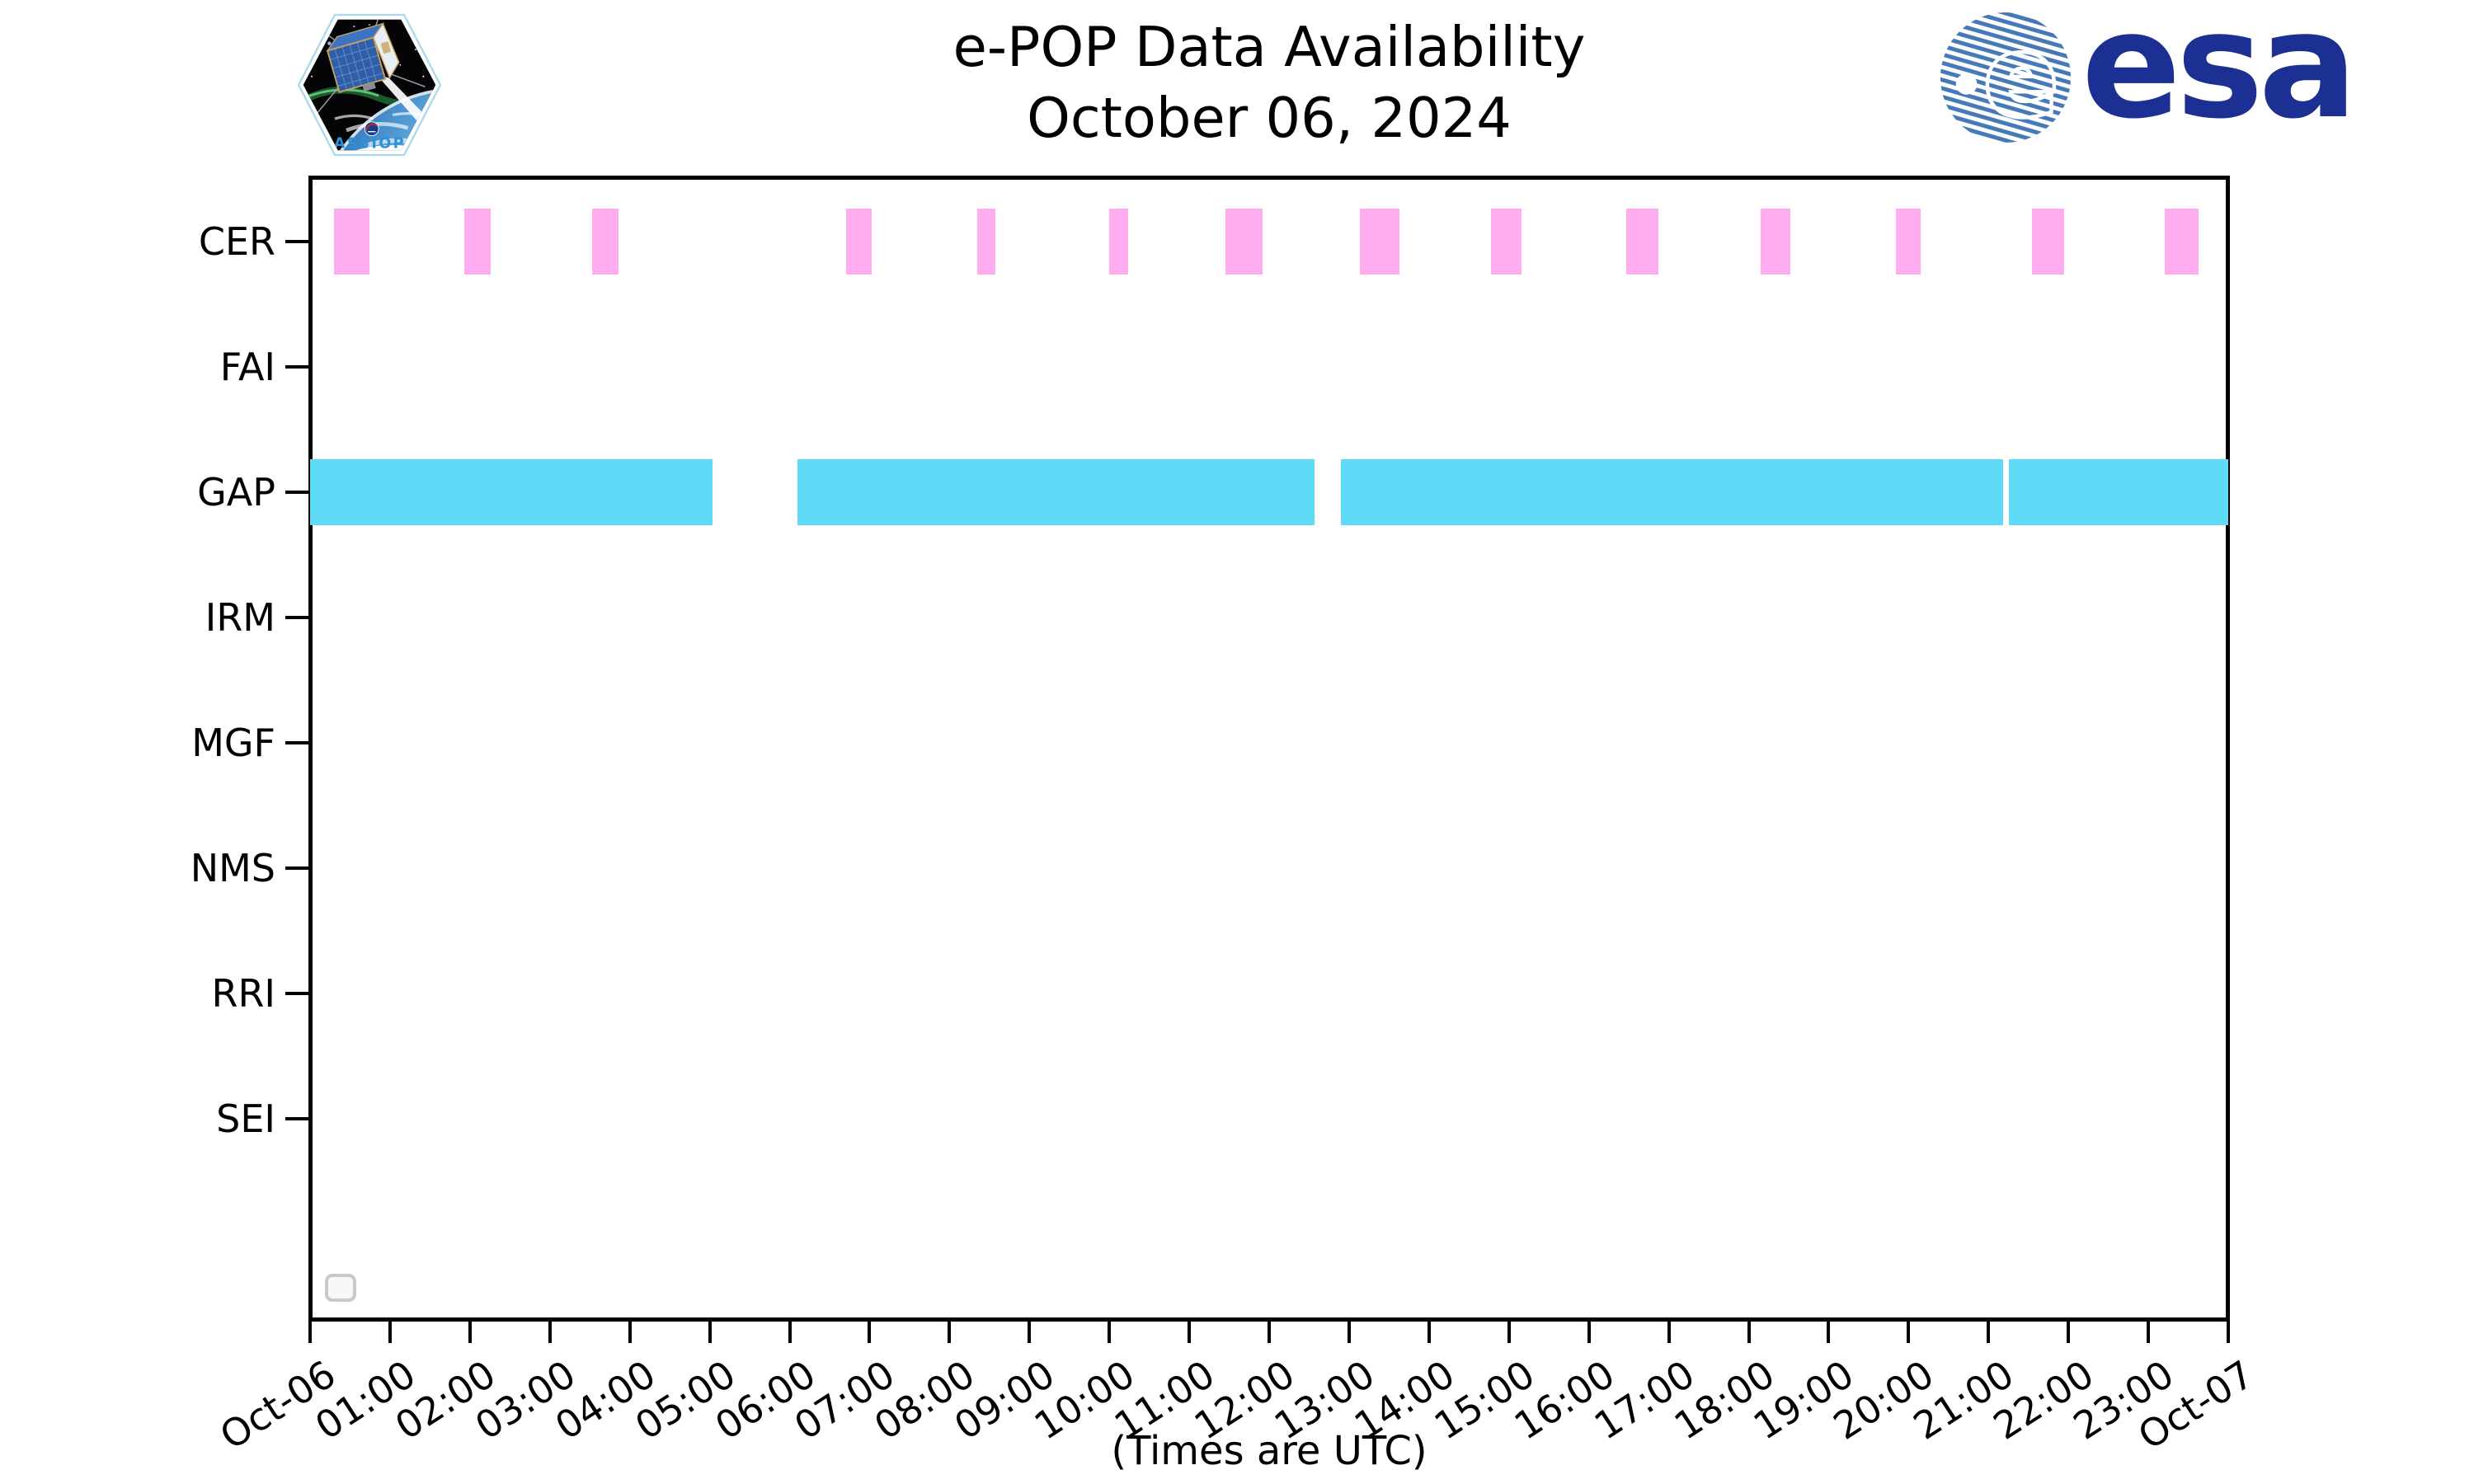  What do you see at coordinates (1429, 1331) in the screenshot?
I see `x-tick-14:00` at bounding box center [1429, 1331].